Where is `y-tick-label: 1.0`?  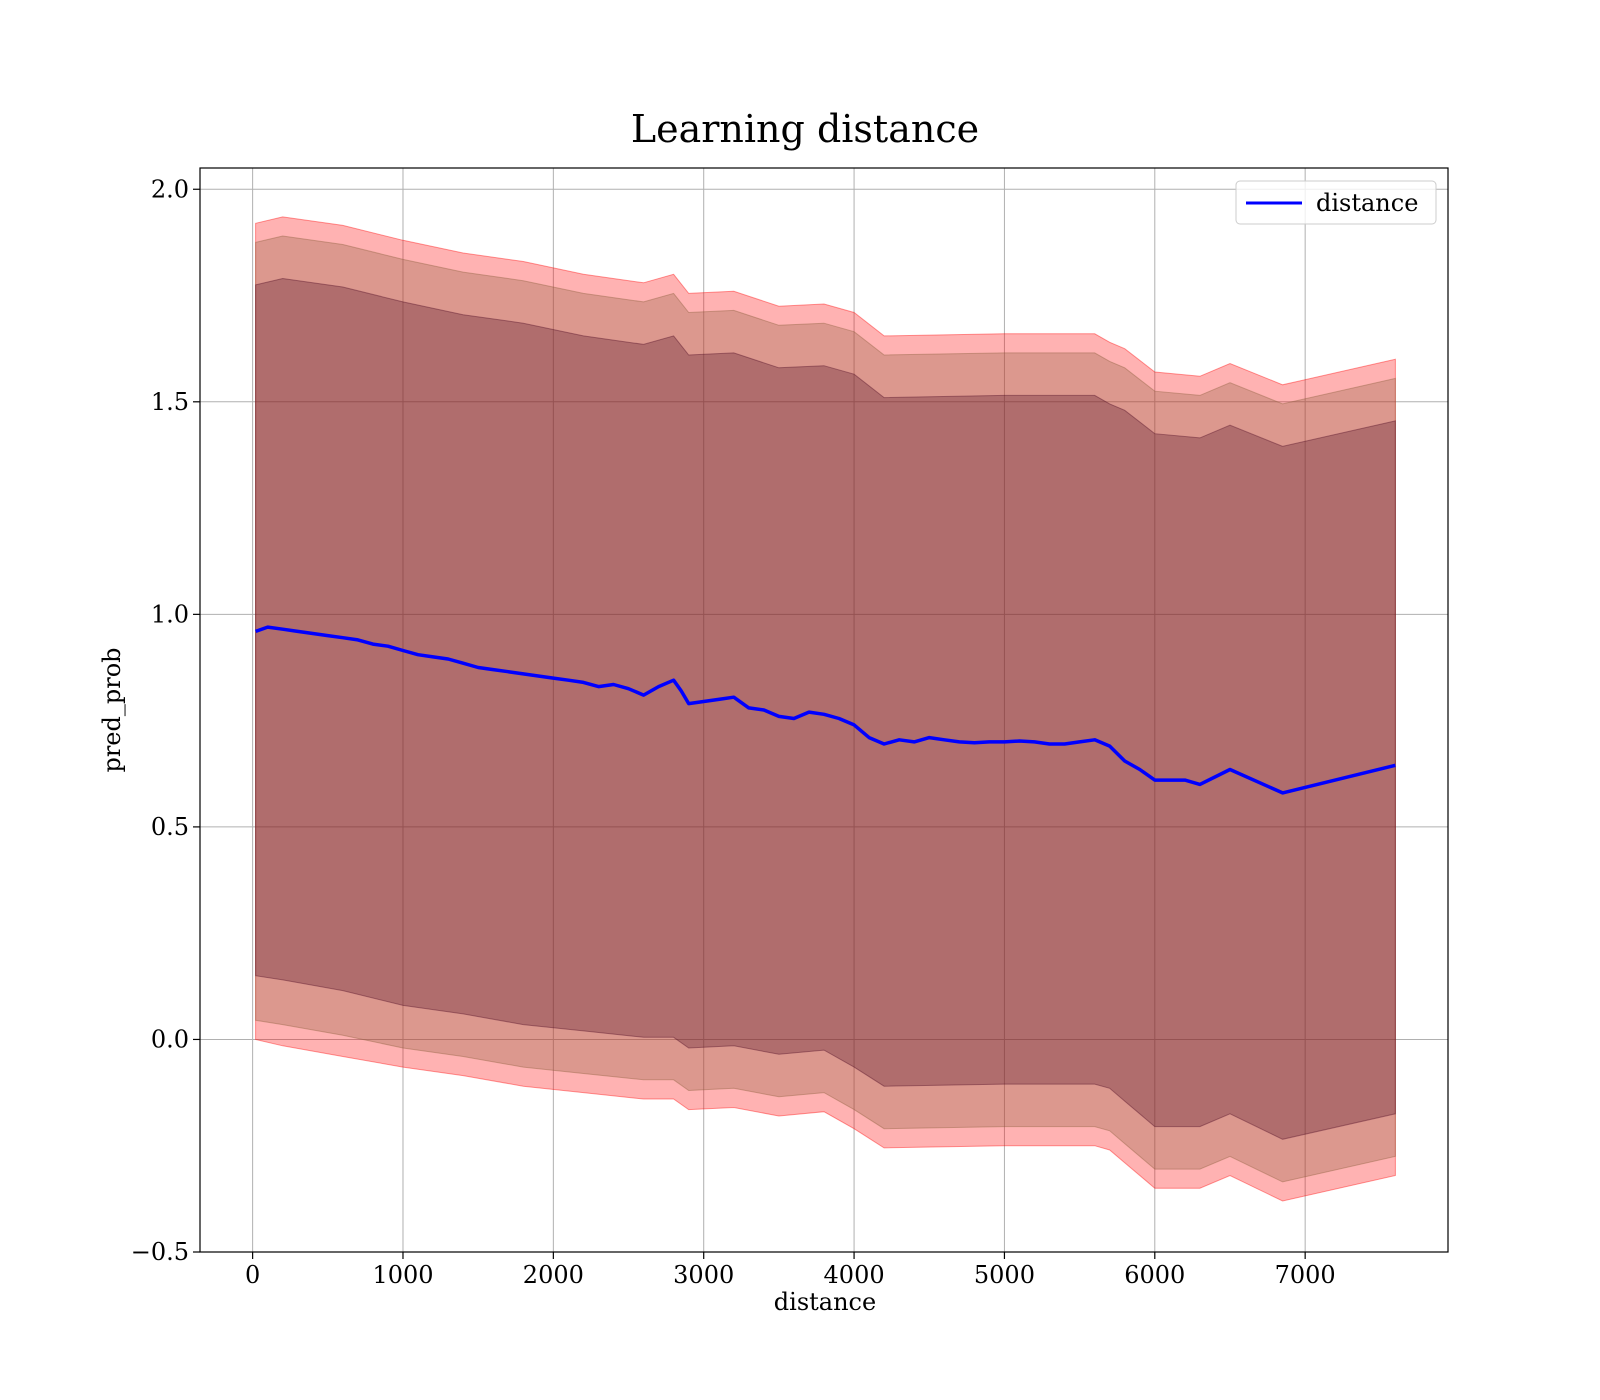
y-tick-label: 1.0 is located at coordinates (170, 614).